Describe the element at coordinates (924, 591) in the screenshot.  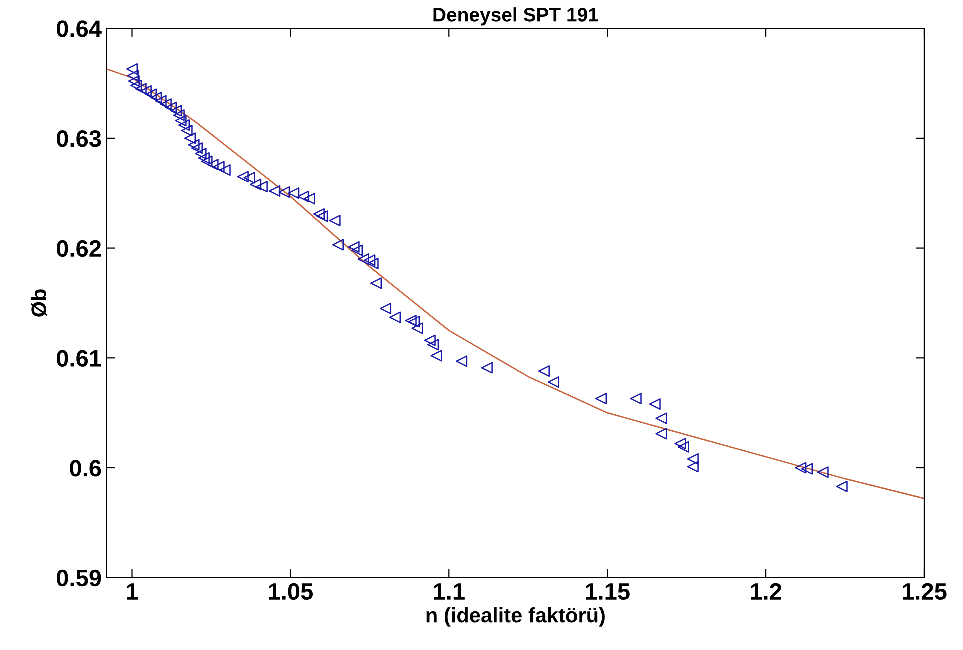
I see `x-tick-label: 1.25` at that location.